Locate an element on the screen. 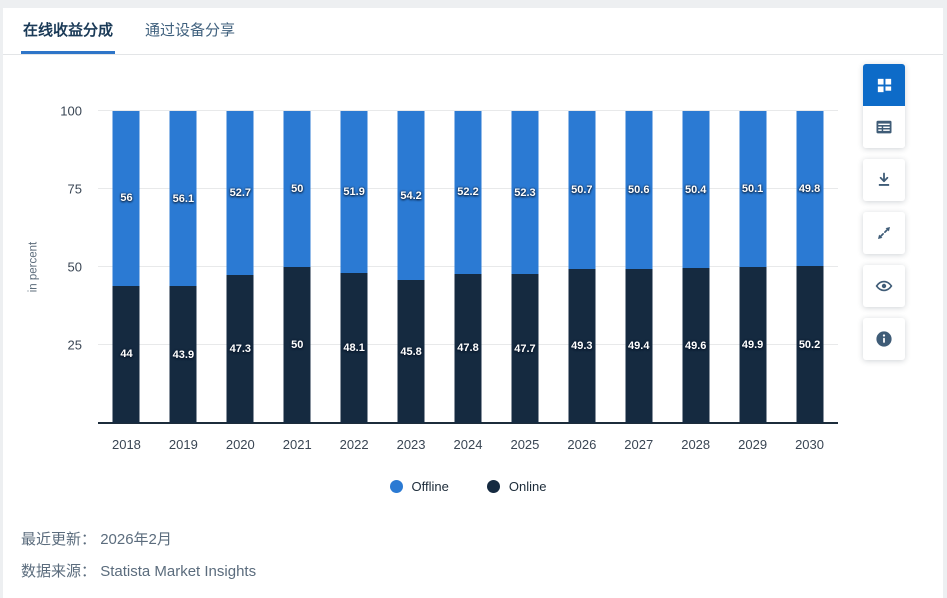  x-tick-label: 2026 is located at coordinates (582, 444).